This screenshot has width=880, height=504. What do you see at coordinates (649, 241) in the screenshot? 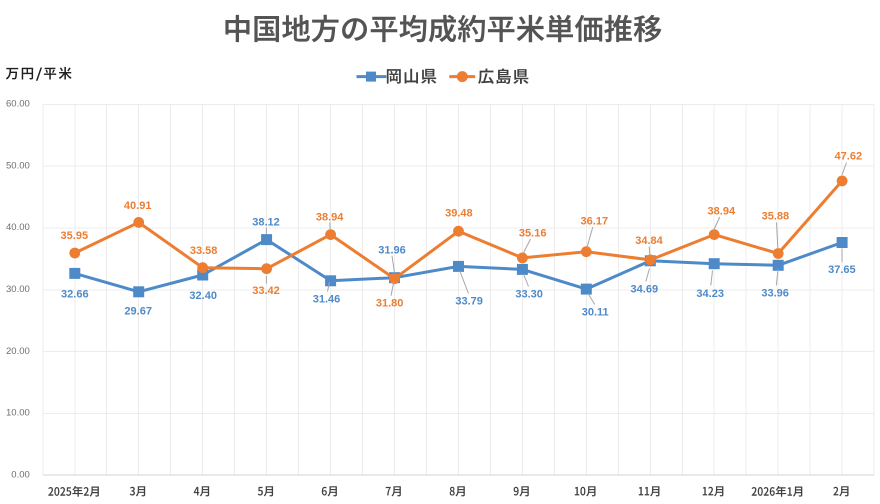
I see `svg-text: 34.84` at bounding box center [649, 241].